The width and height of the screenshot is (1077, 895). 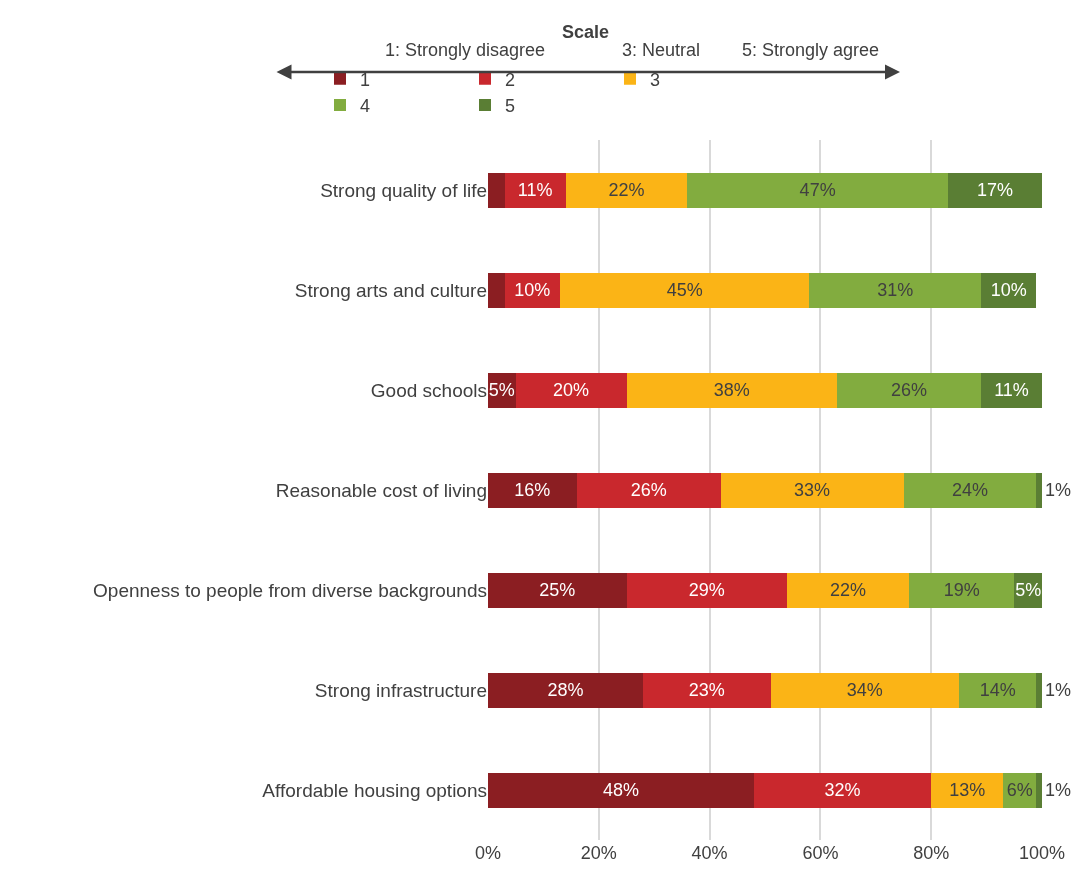 I want to click on data-label: 28%, so click(x=565, y=690).